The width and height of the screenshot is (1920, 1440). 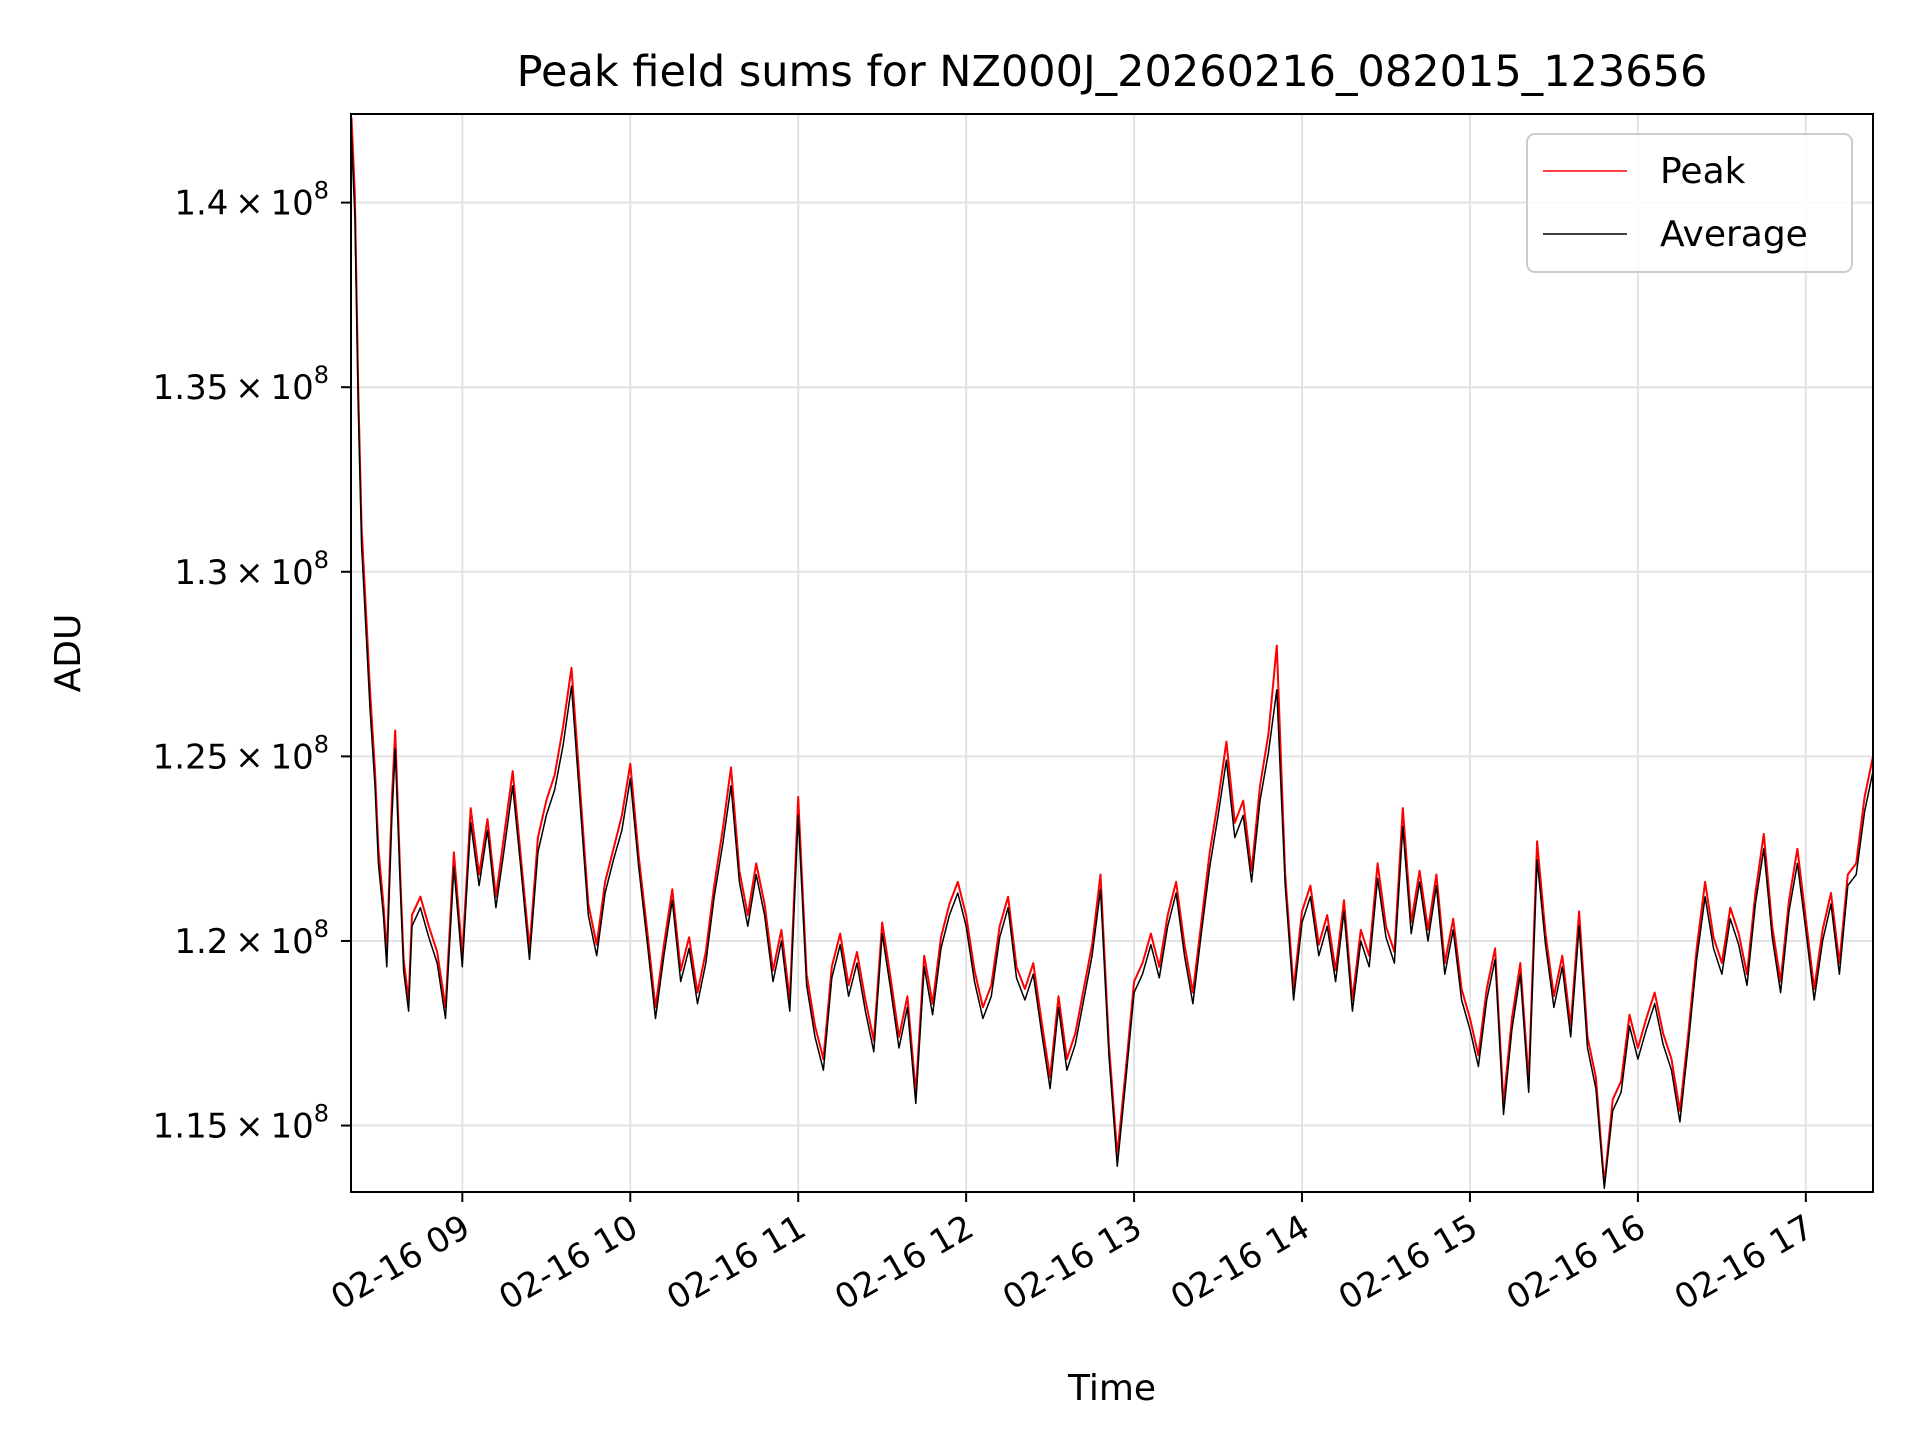 What do you see at coordinates (251, 938) in the screenshot?
I see `y-tick-label: 1.2 × 10⁸` at bounding box center [251, 938].